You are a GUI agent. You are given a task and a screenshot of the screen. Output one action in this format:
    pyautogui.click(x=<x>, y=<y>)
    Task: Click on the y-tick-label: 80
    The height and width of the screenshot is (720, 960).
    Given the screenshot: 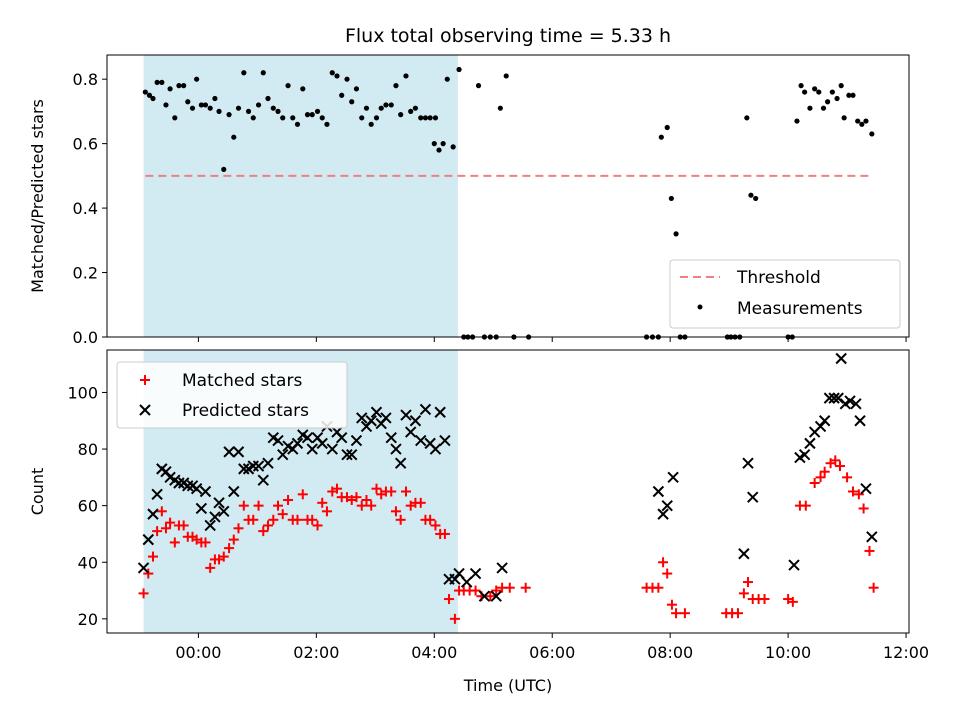 What is the action you would take?
    pyautogui.click(x=88, y=449)
    